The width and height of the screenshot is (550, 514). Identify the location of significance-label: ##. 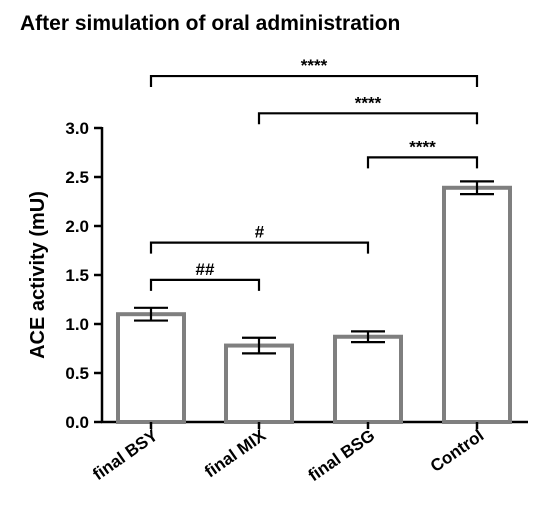
(205, 269).